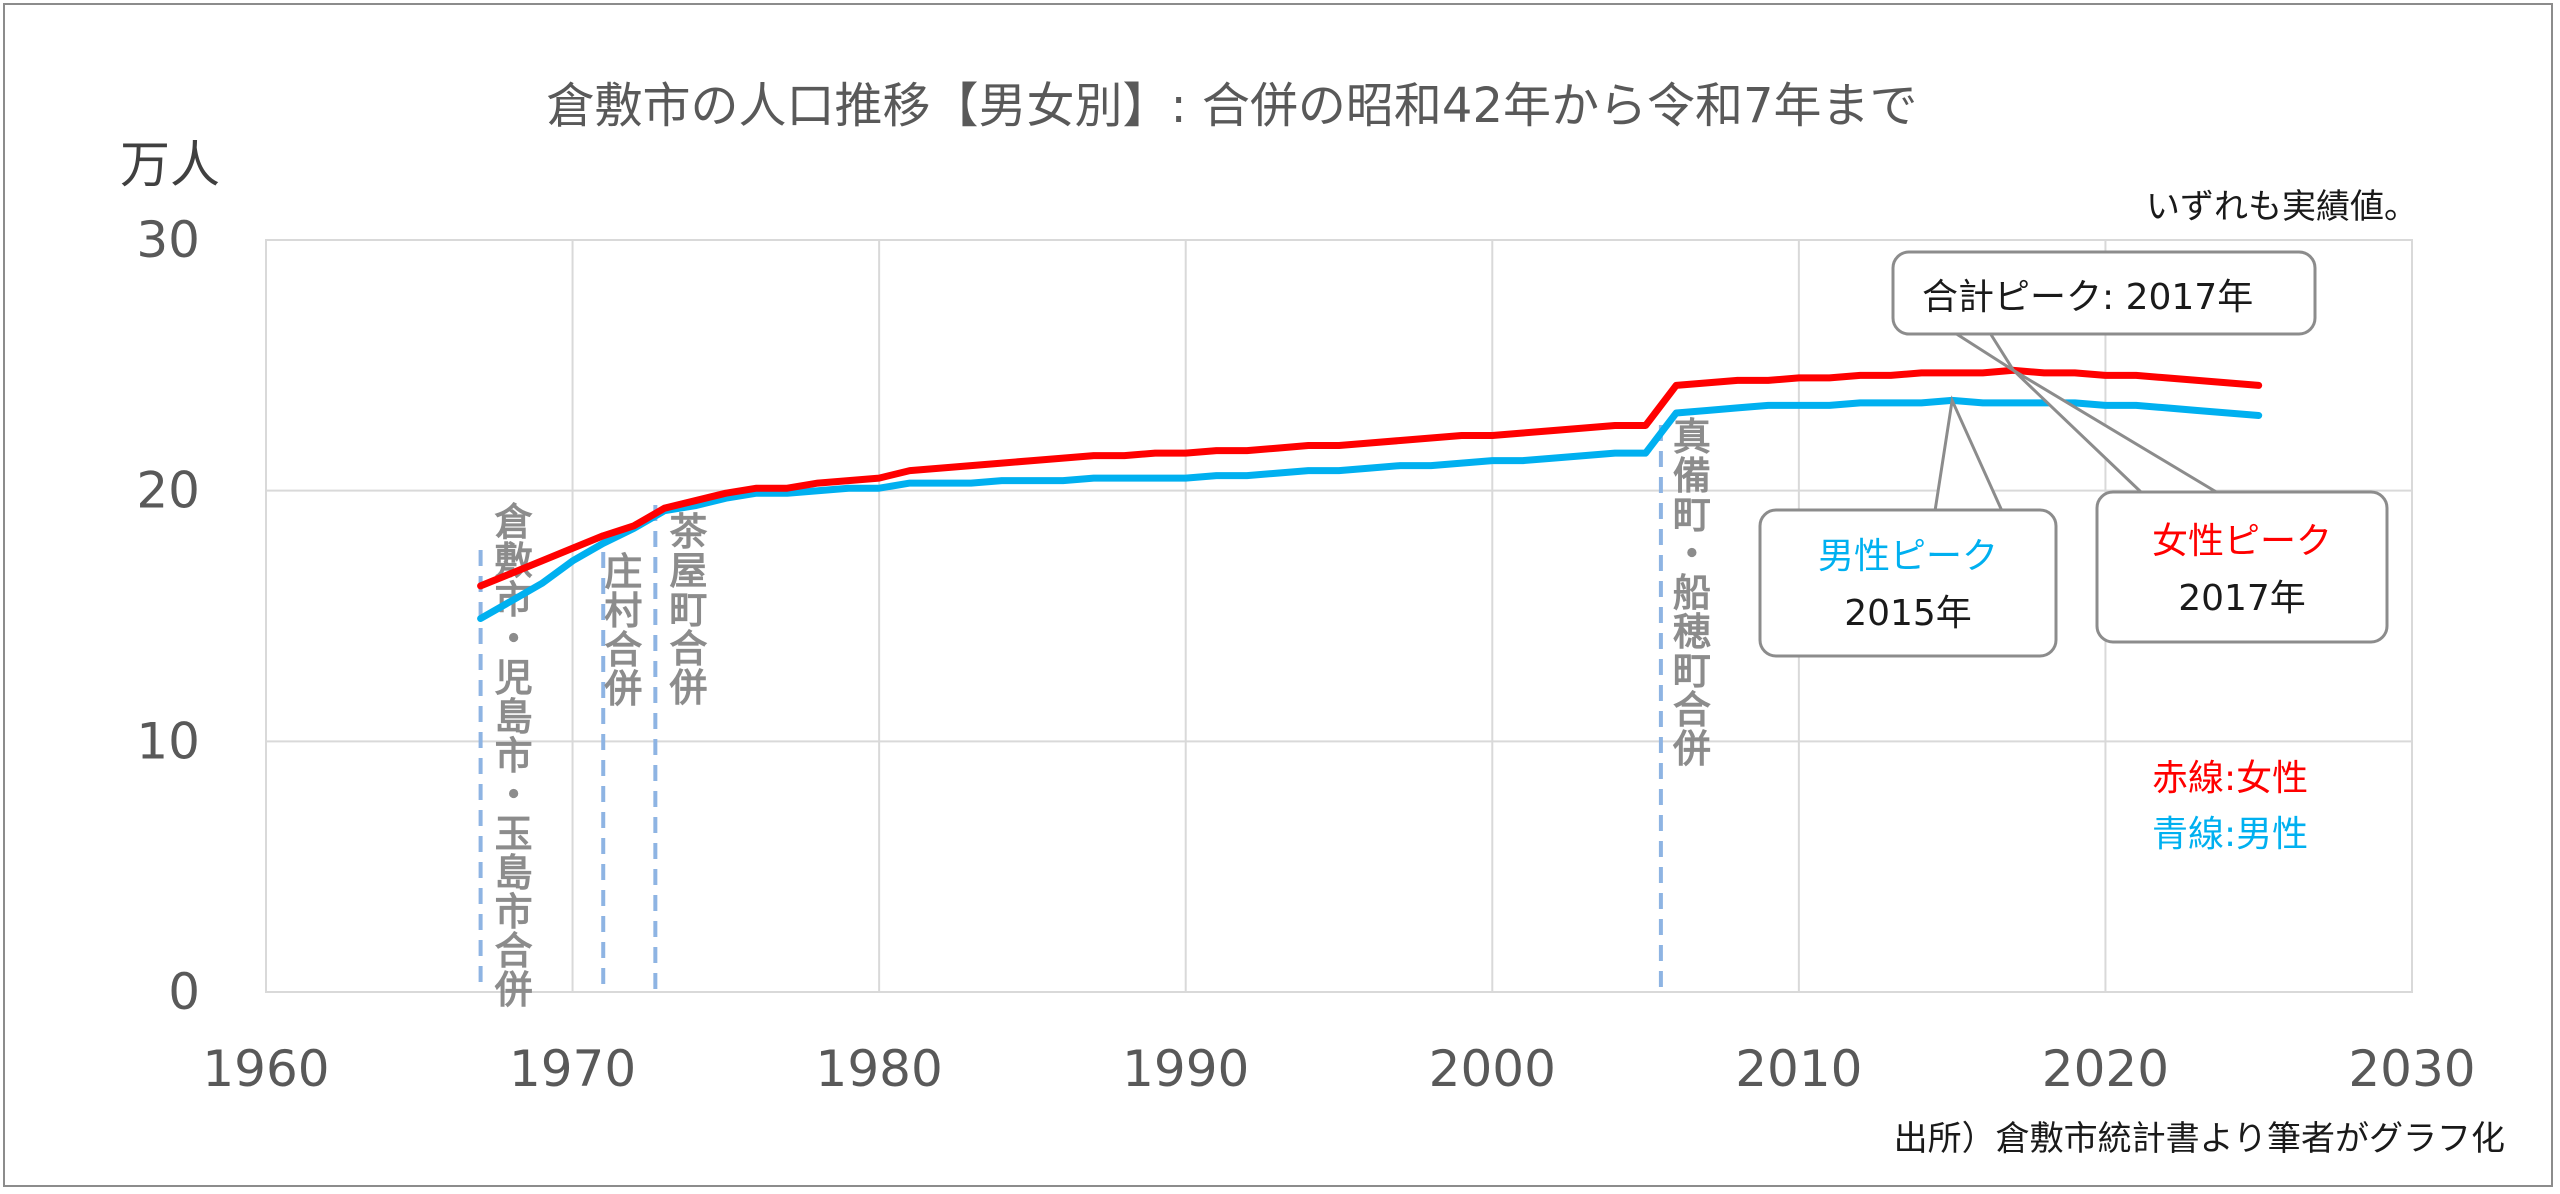 This screenshot has width=2560, height=1194. Describe the element at coordinates (2411, 1069) in the screenshot. I see `x-tick-label: 2030` at that location.